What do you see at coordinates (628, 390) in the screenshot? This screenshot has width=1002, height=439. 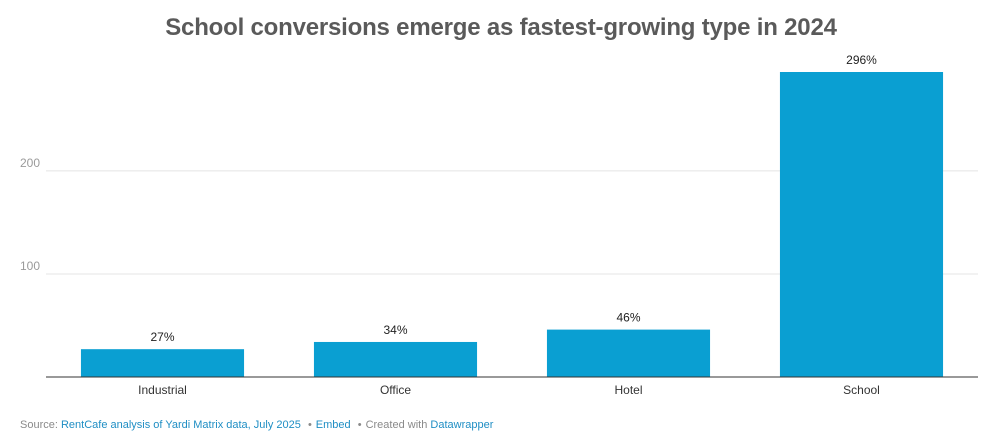 I see `x-tick-label: Hotel` at bounding box center [628, 390].